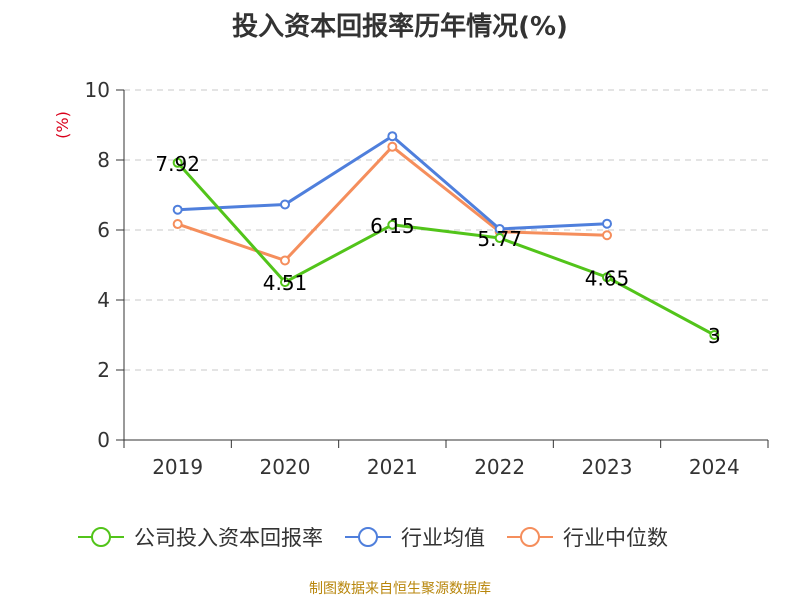 Image resolution: width=800 pixels, height=600 pixels. I want to click on y-tick-label: 6, so click(103, 230).